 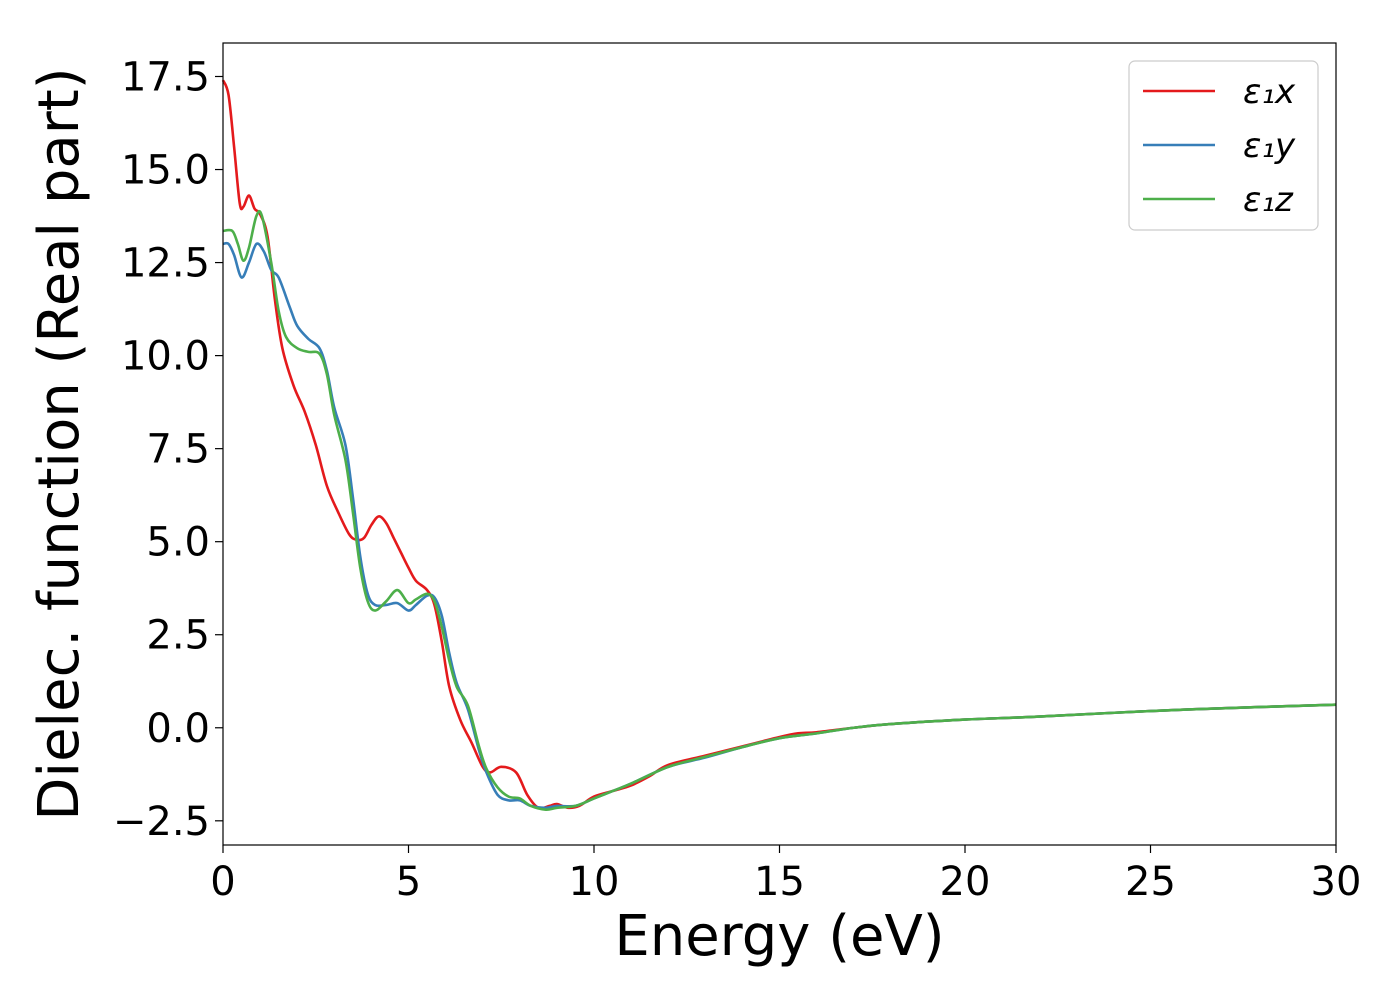 What do you see at coordinates (165, 264) in the screenshot?
I see `y-tick-label: 12.5` at bounding box center [165, 264].